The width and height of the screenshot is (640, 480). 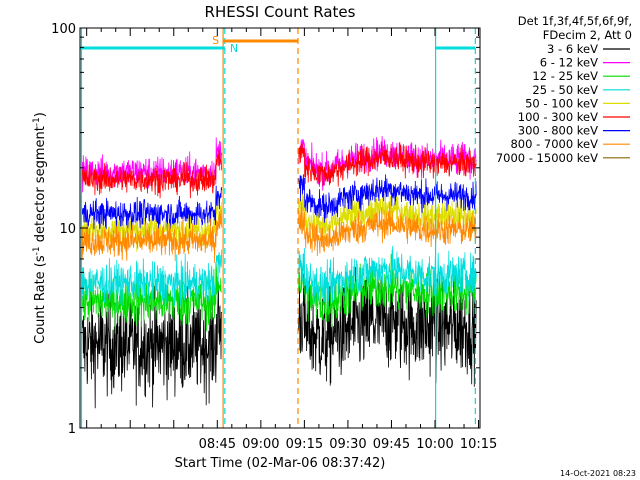 What do you see at coordinates (558, 117) in the screenshot?
I see `legend-entry-label: 100 - 300 keV` at bounding box center [558, 117].